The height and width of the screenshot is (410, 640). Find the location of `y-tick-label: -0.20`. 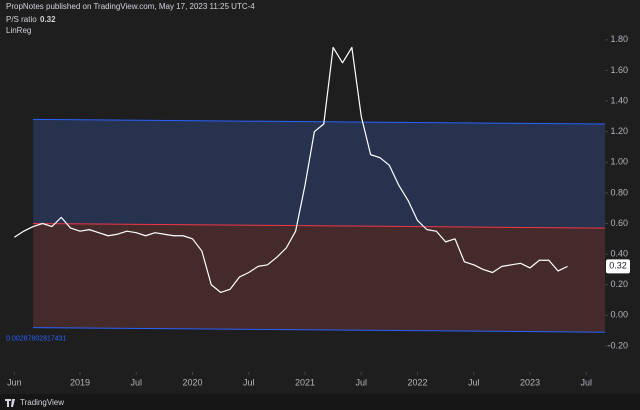

y-tick-label: -0.20 is located at coordinates (617, 345).